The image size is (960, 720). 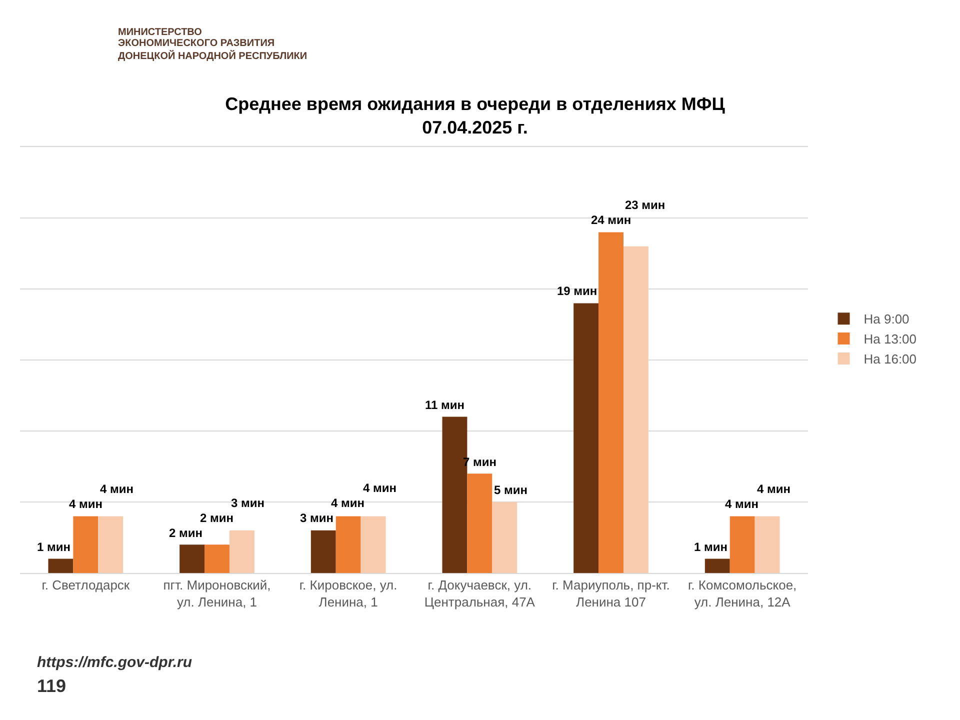 What do you see at coordinates (86, 585) in the screenshot?
I see `x-tick-label: г. Светлодарск` at bounding box center [86, 585].